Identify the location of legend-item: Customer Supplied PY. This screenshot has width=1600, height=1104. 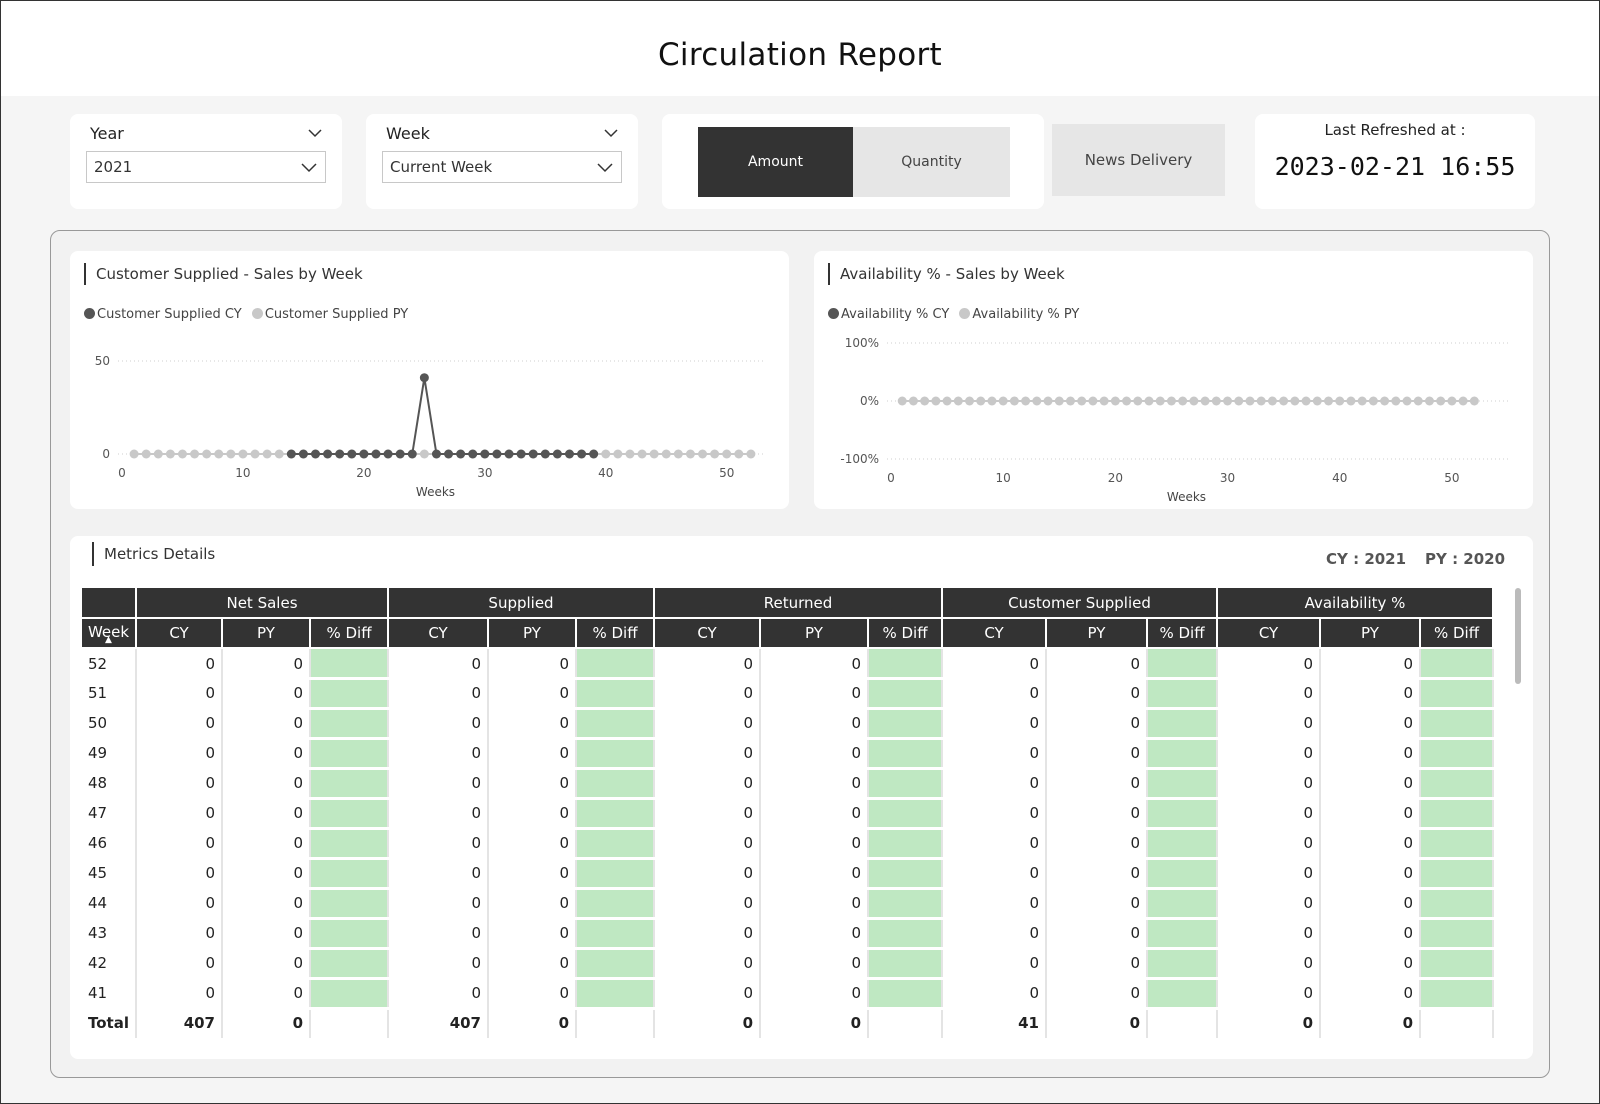
(329, 314).